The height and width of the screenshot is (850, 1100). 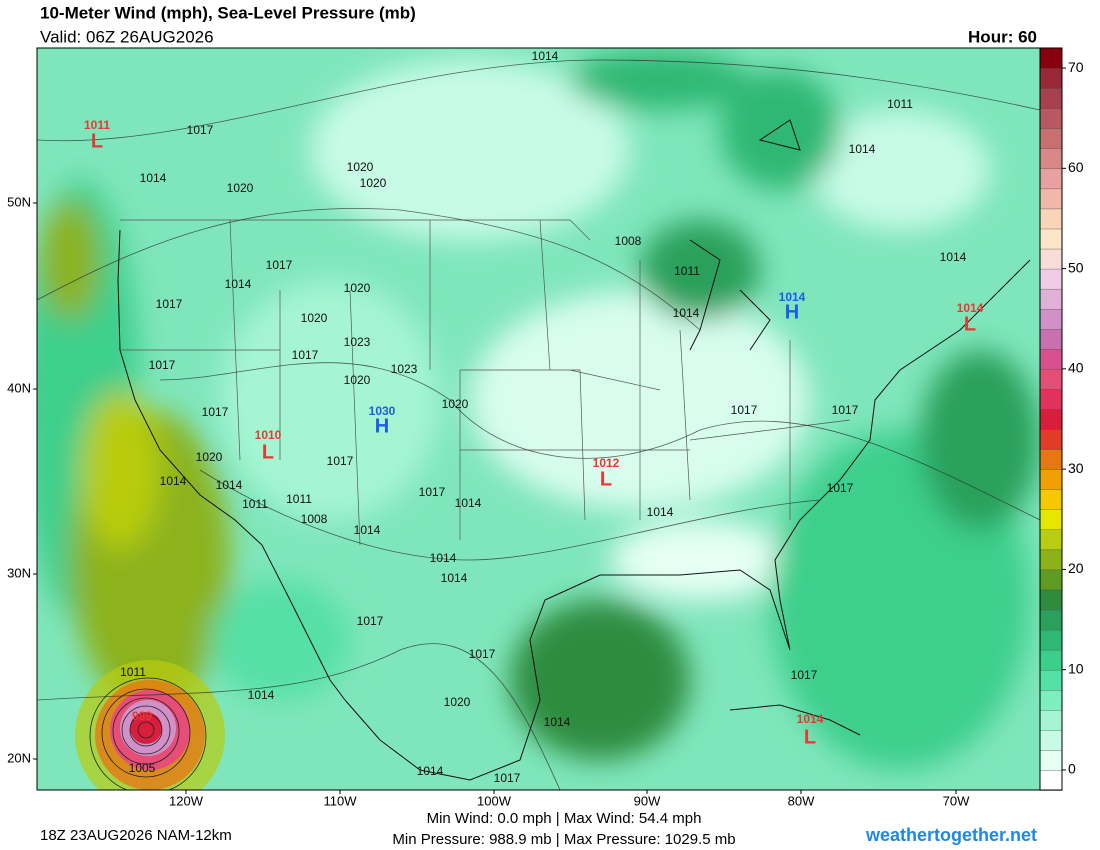 What do you see at coordinates (1076, 267) in the screenshot?
I see `colorbar-label: 50` at bounding box center [1076, 267].